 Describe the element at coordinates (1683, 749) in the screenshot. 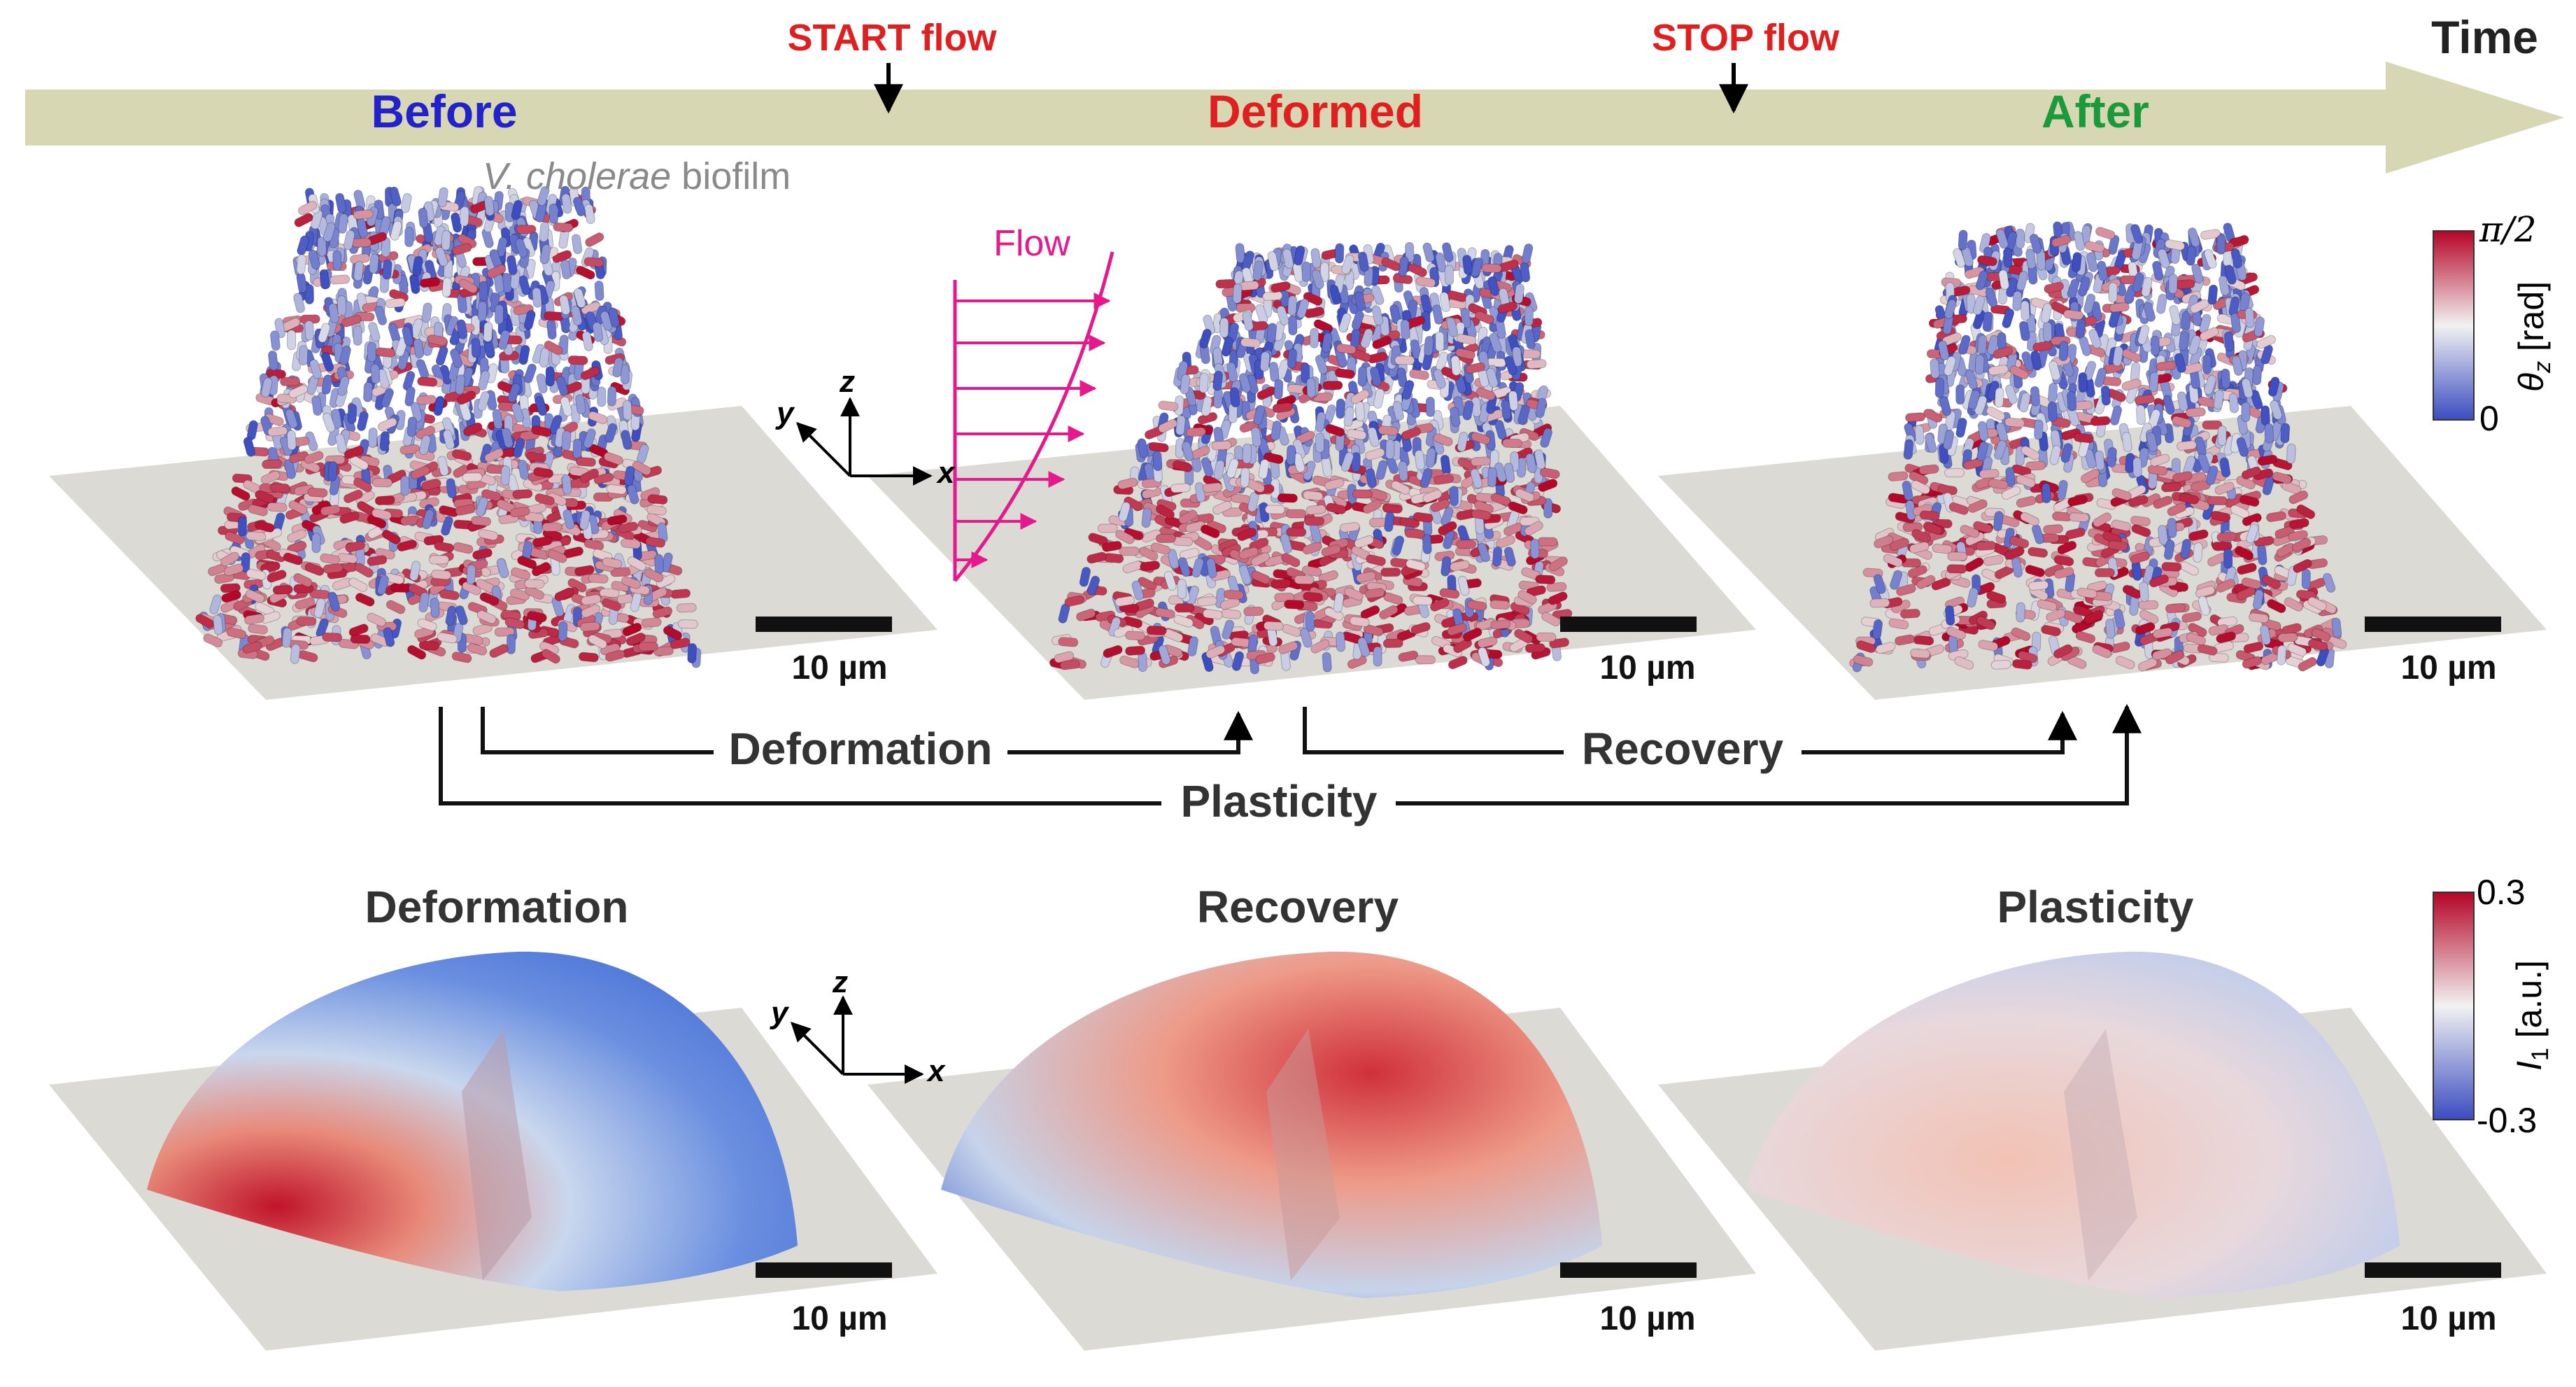

I see `recovery-bracket-label: Recovery` at that location.